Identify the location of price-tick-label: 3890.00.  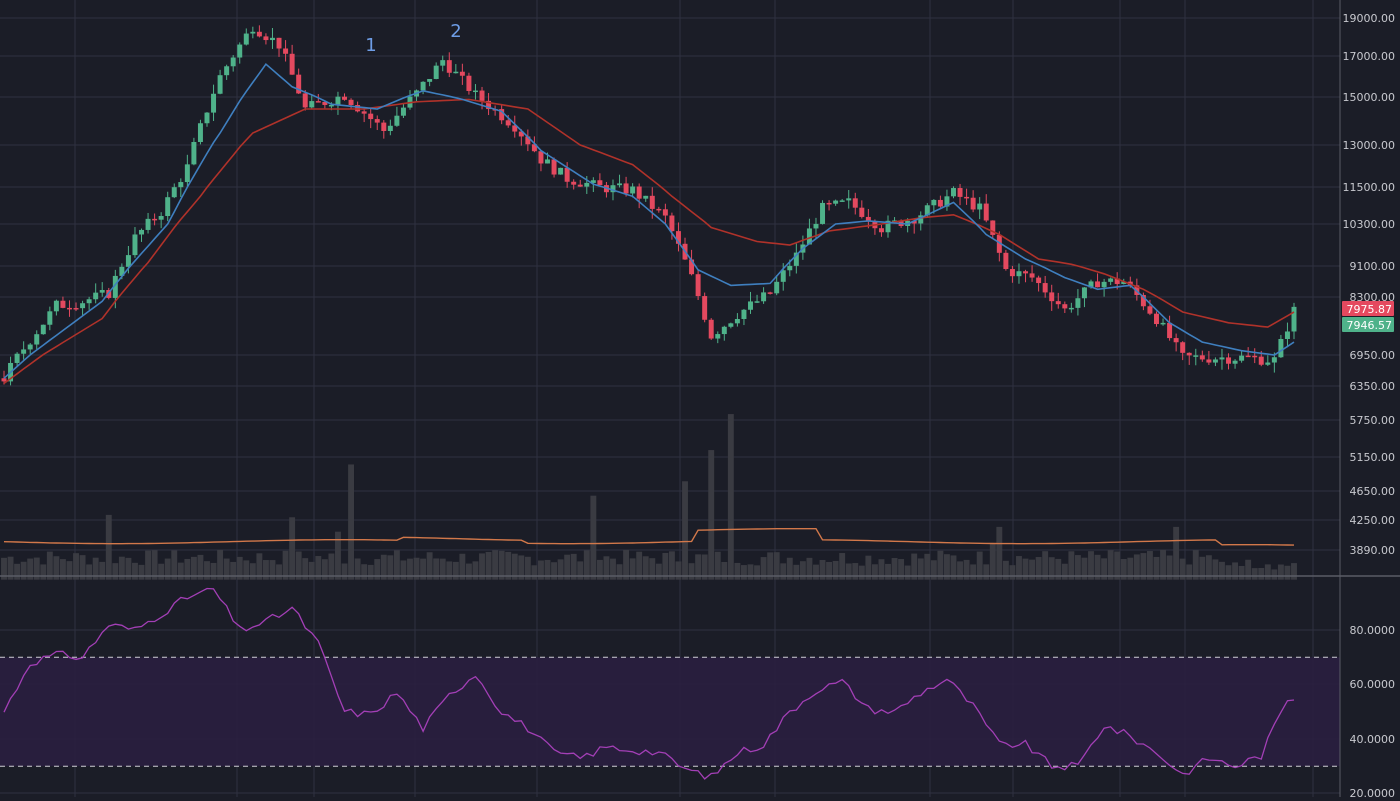
(1373, 550).